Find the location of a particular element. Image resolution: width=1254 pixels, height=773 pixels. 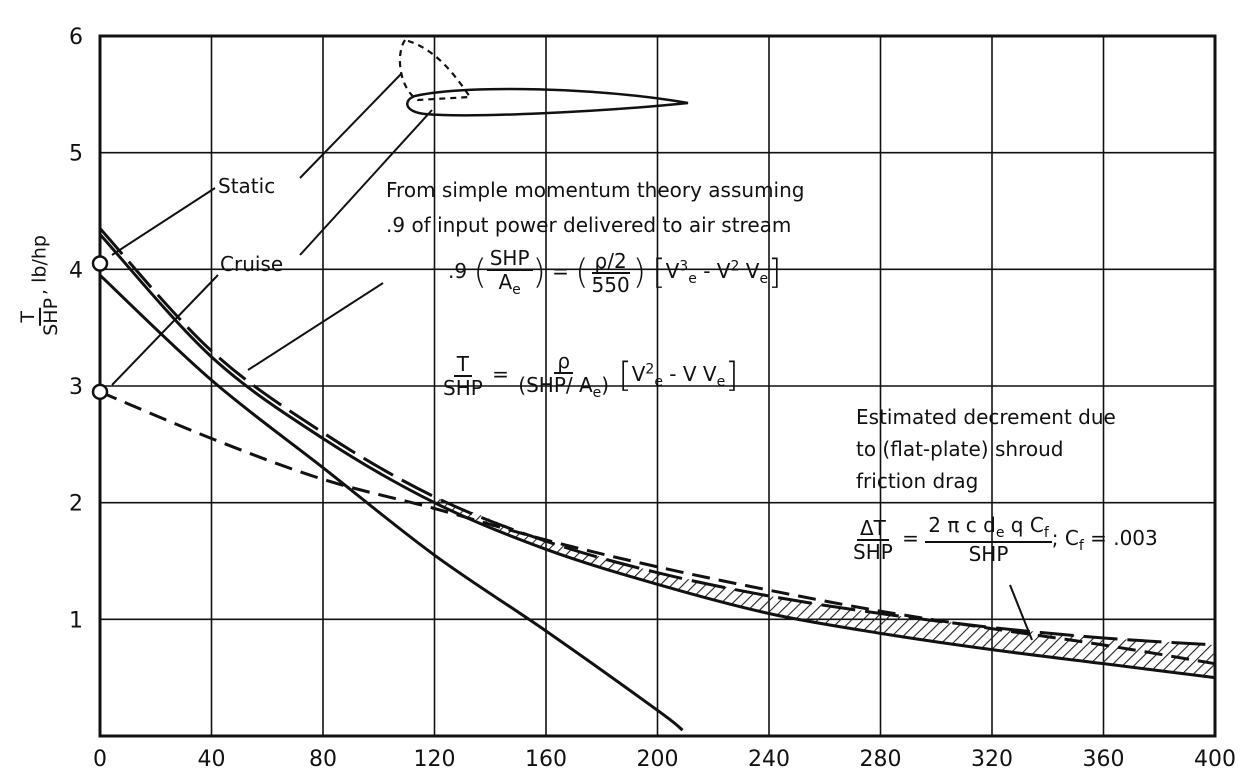

y-tick-label: 5 is located at coordinates (76, 154).